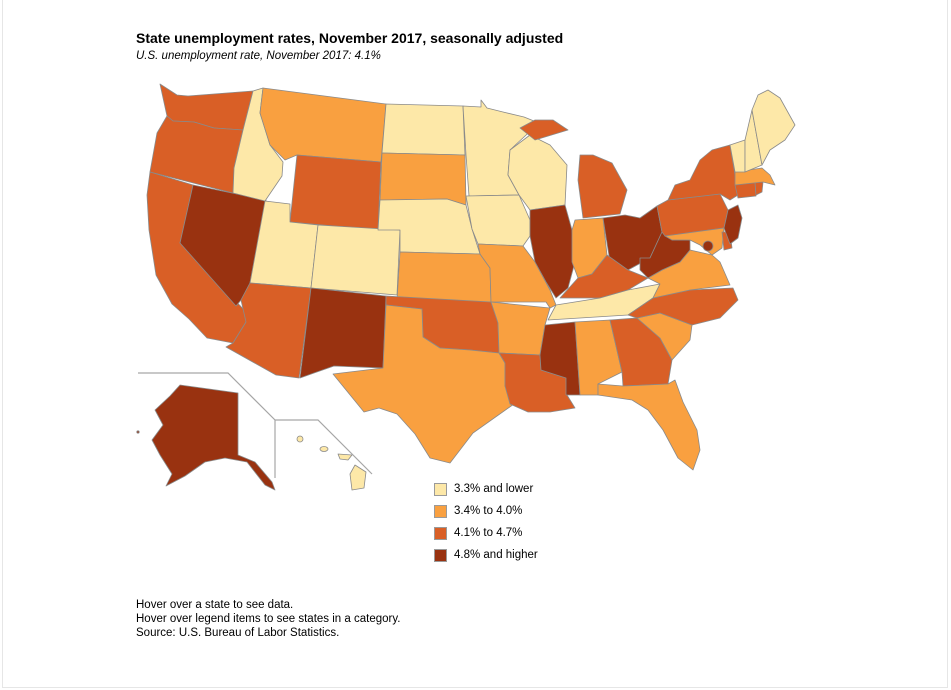 The height and width of the screenshot is (690, 951). Describe the element at coordinates (345, 457) in the screenshot. I see `hawaii-maui` at that location.